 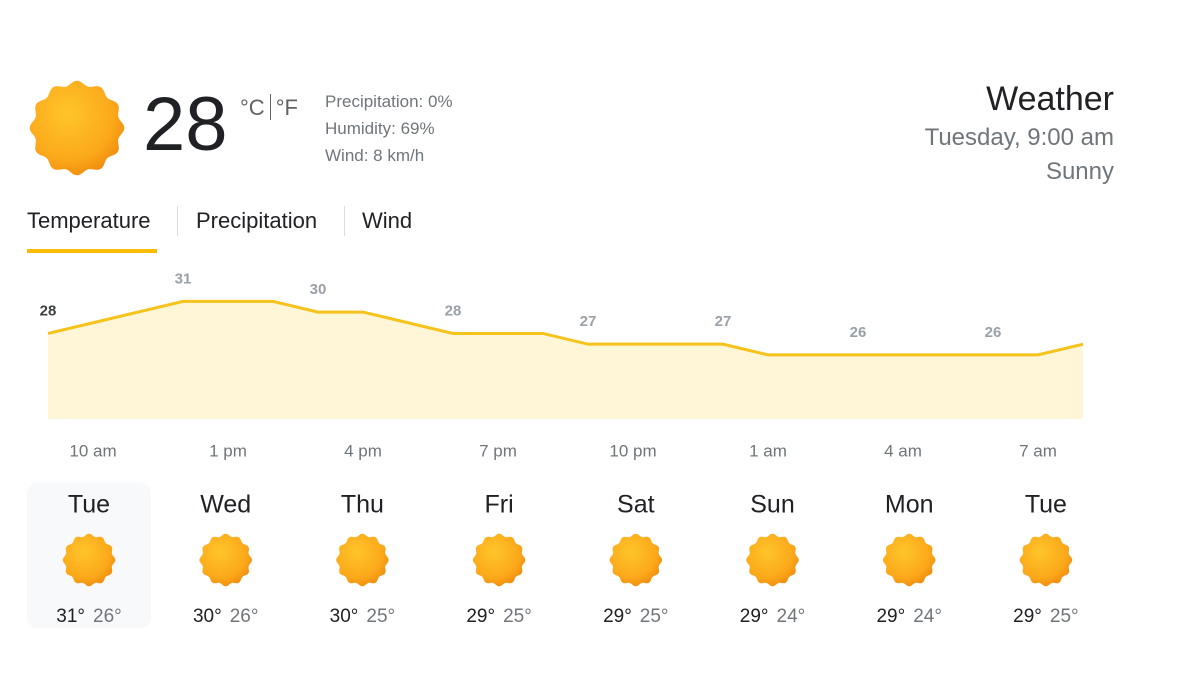 What do you see at coordinates (375, 155) in the screenshot?
I see `wind: Wind: 8 km/h` at bounding box center [375, 155].